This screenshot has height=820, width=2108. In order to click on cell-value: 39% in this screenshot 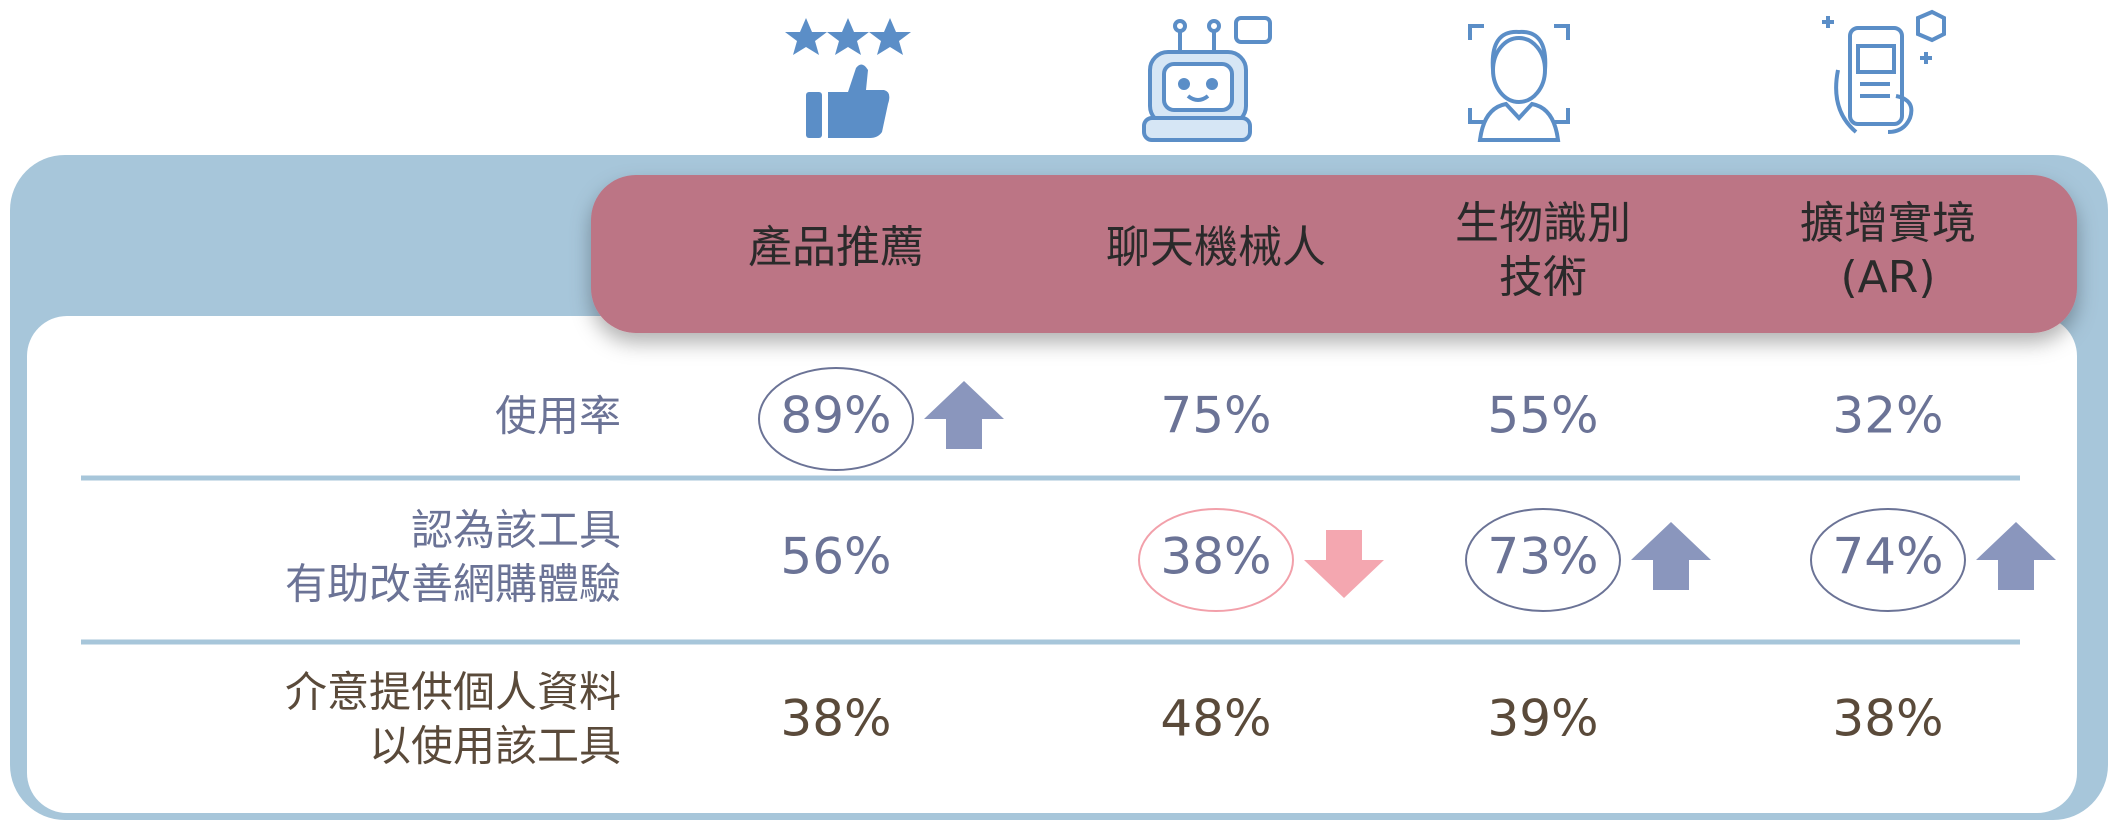, I will do `click(1542, 719)`.